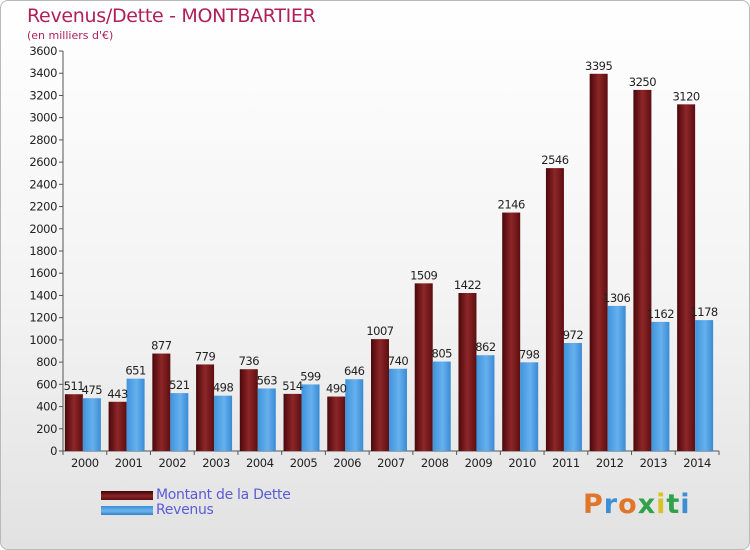  I want to click on y-tick-label: 600, so click(46, 384).